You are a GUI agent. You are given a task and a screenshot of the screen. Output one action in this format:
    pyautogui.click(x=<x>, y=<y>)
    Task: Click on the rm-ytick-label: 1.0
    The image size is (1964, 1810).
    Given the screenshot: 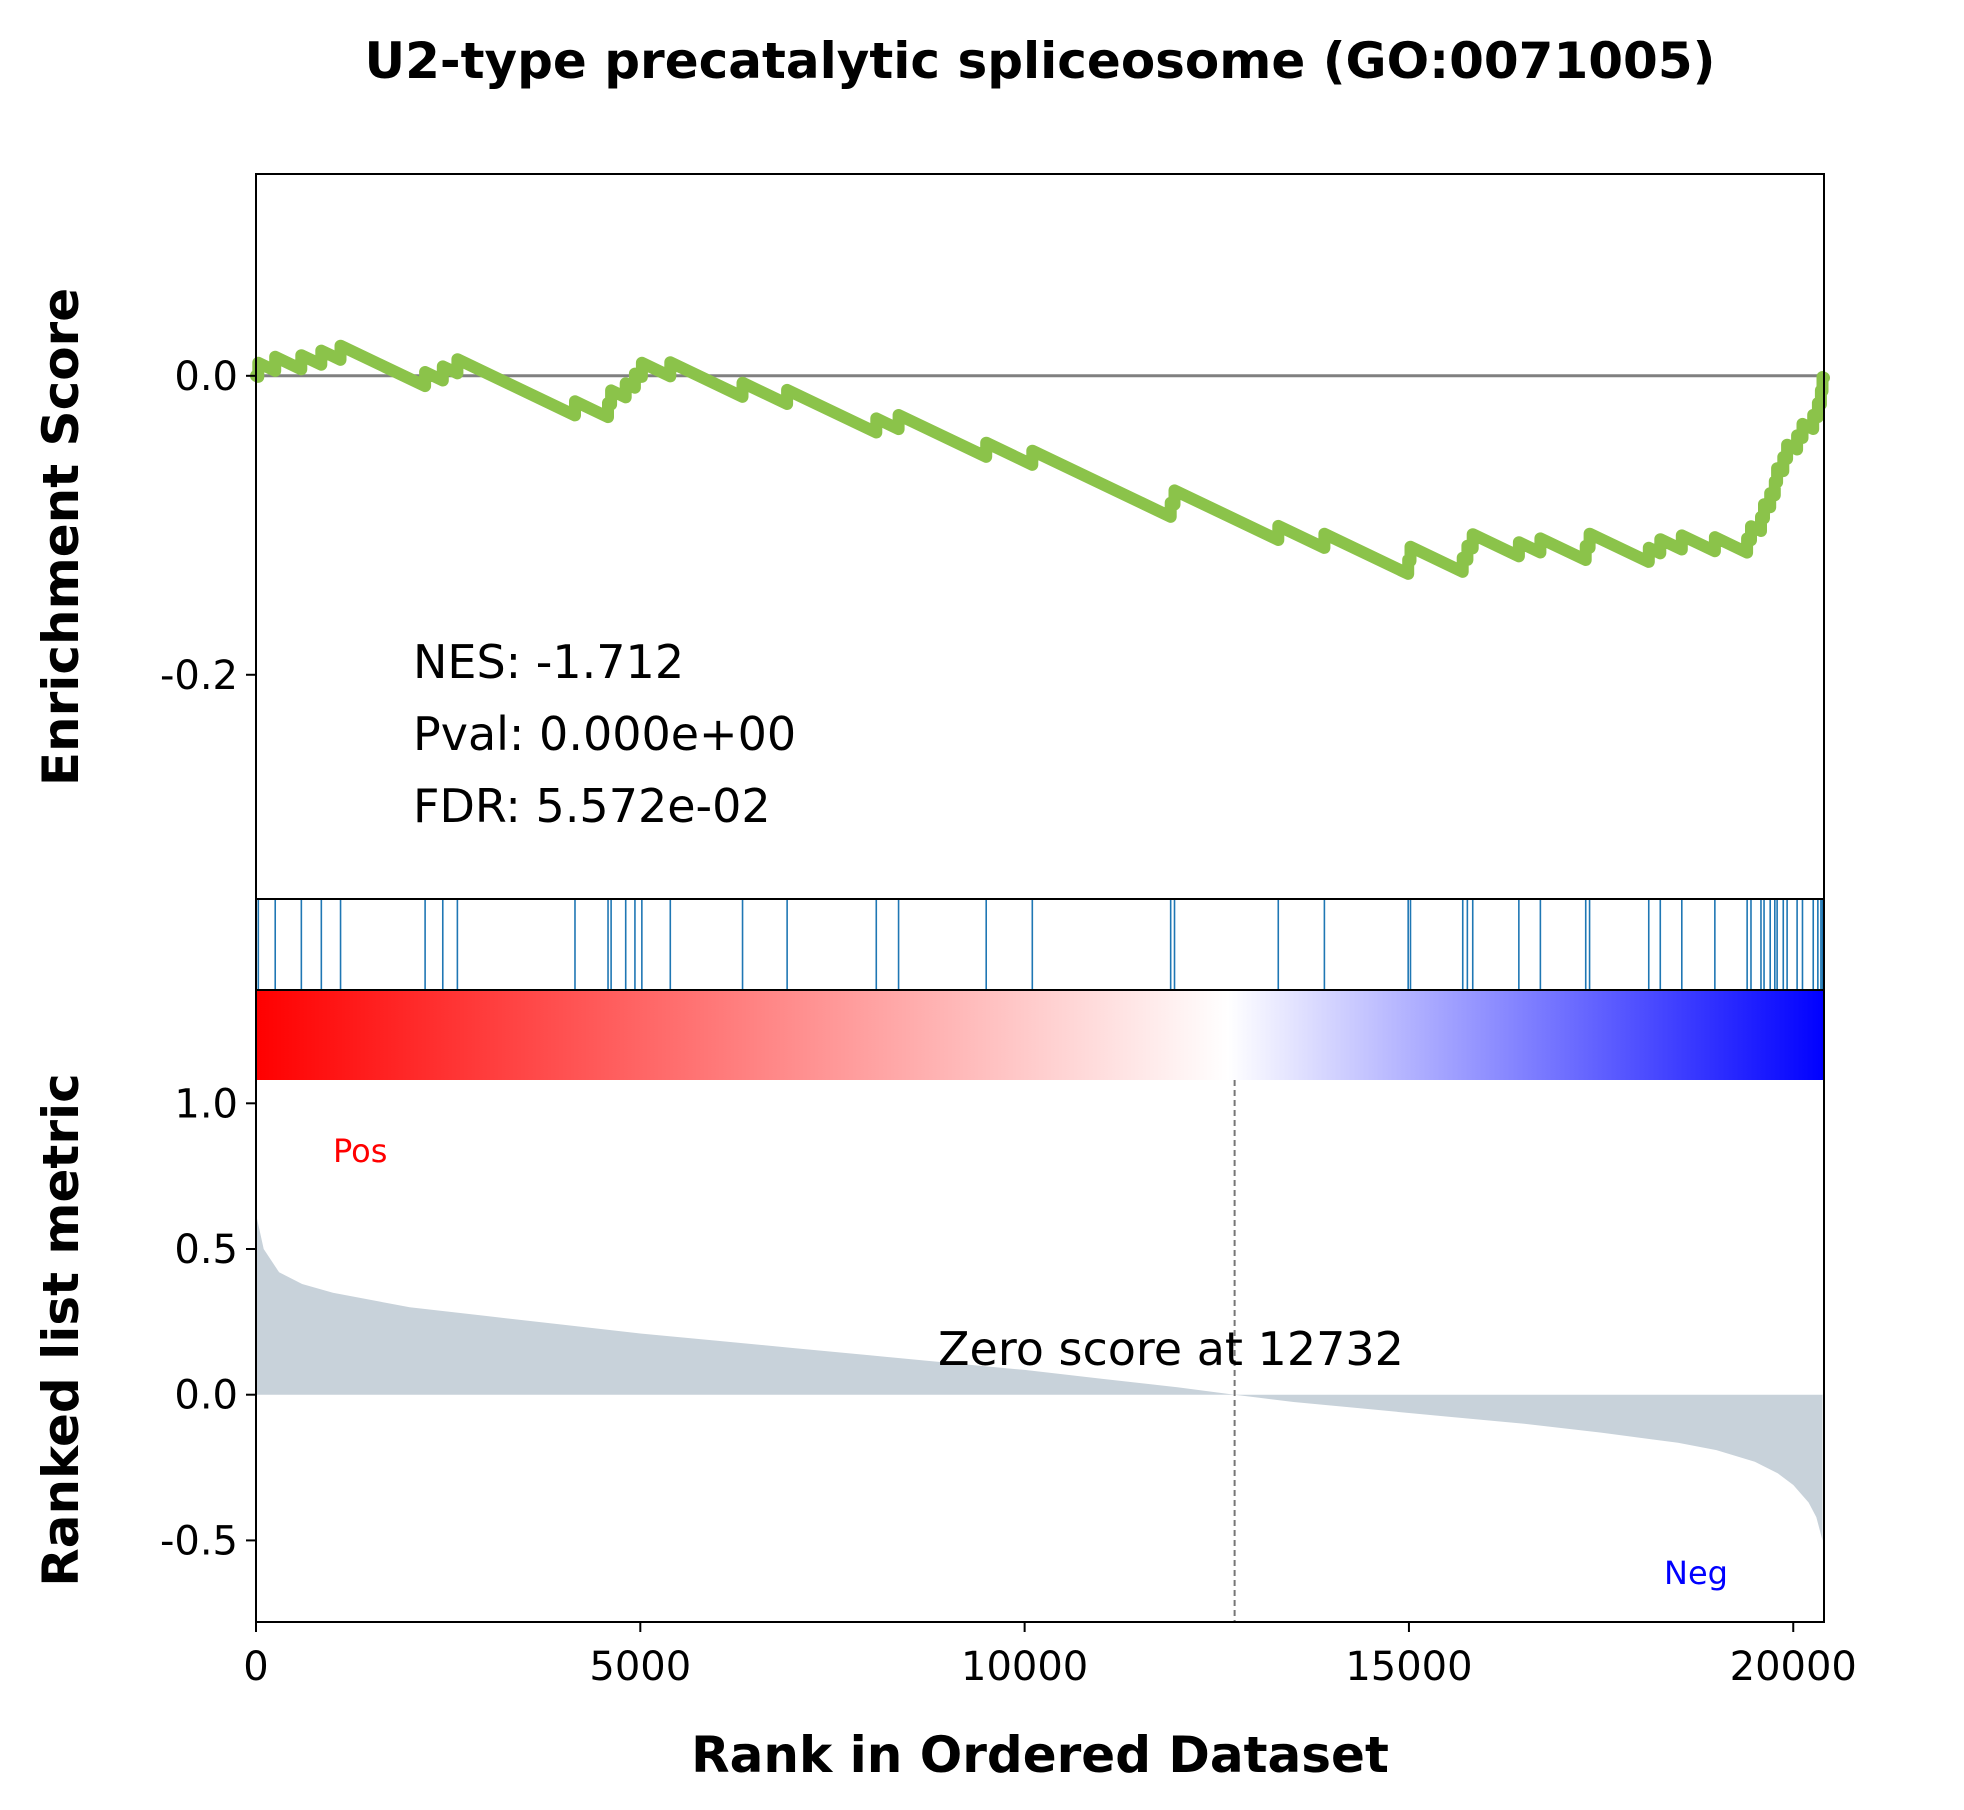 What is the action you would take?
    pyautogui.click(x=206, y=1104)
    